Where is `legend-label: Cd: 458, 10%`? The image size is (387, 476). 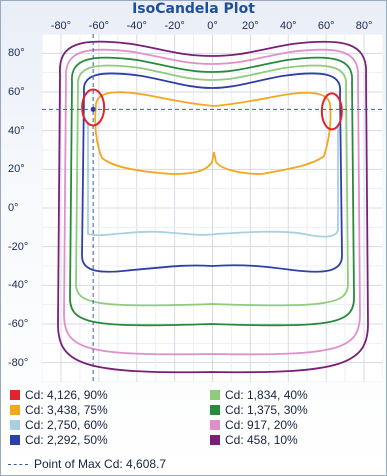 legend-label: Cd: 458, 10% is located at coordinates (261, 440).